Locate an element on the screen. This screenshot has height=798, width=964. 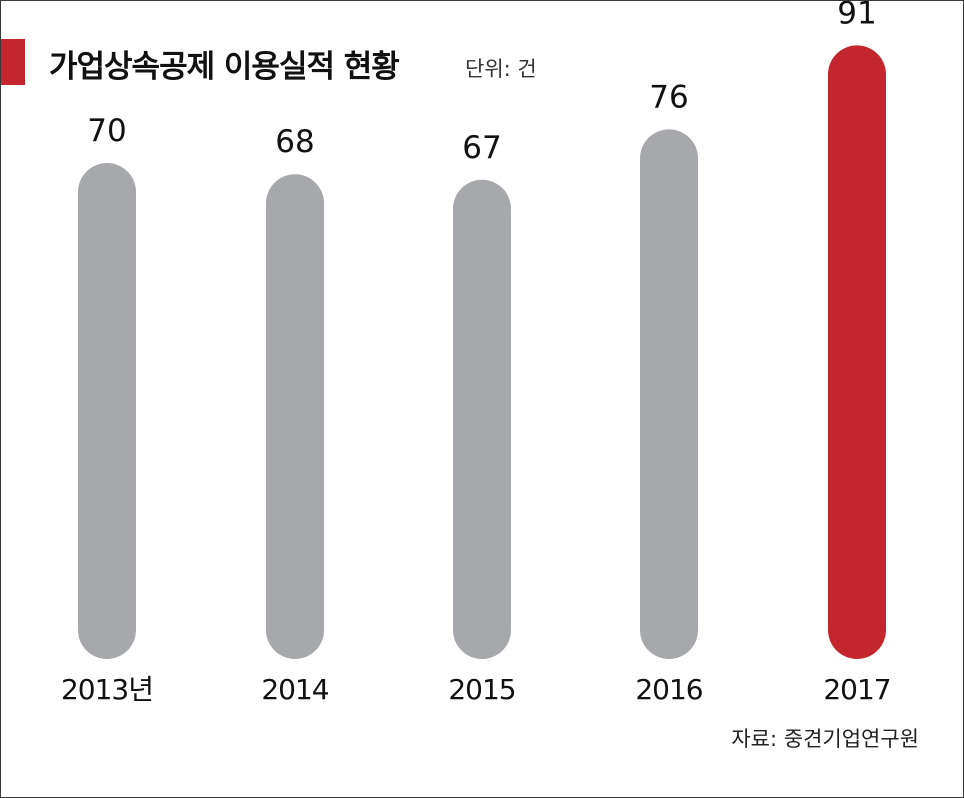
bar-2014 is located at coordinates (295, 416).